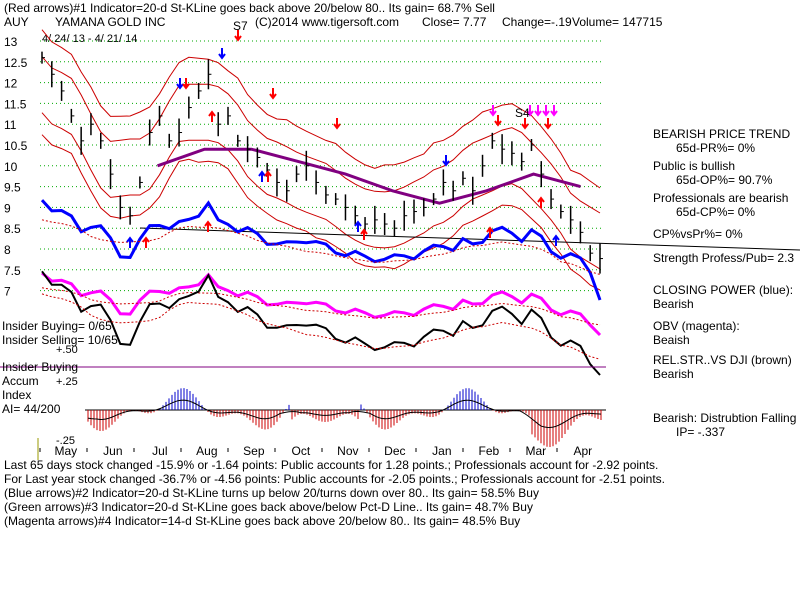  What do you see at coordinates (12, 271) in the screenshot?
I see `y-tick-label: 7.5` at bounding box center [12, 271].